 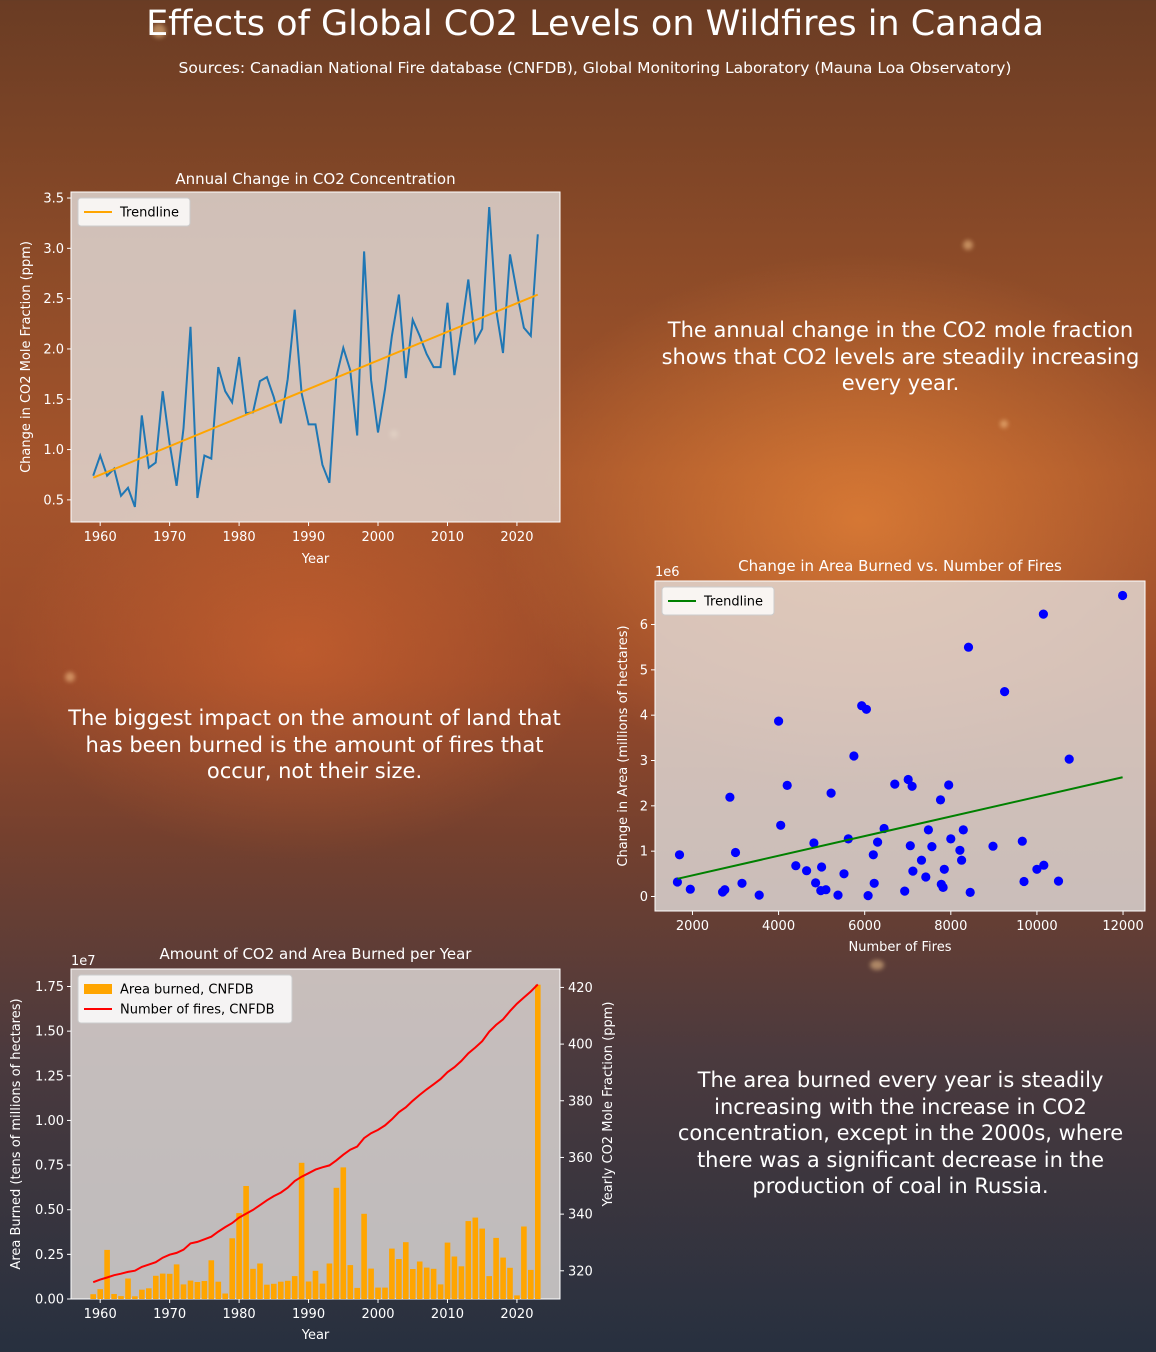 I want to click on y-tick-label: 5, so click(x=644, y=670).